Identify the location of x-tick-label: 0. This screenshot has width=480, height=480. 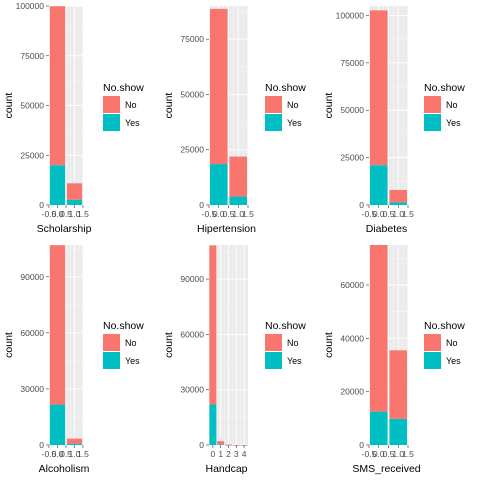
(213, 454).